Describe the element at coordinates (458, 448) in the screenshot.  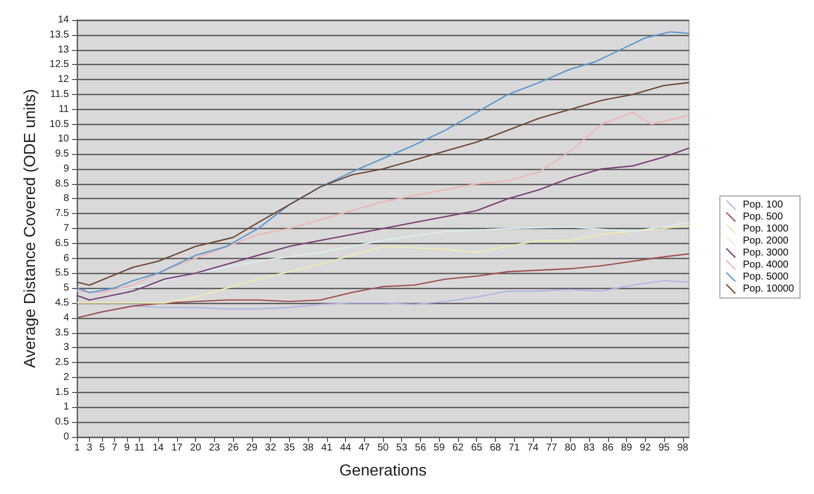
I see `x-tick-label: 62` at that location.